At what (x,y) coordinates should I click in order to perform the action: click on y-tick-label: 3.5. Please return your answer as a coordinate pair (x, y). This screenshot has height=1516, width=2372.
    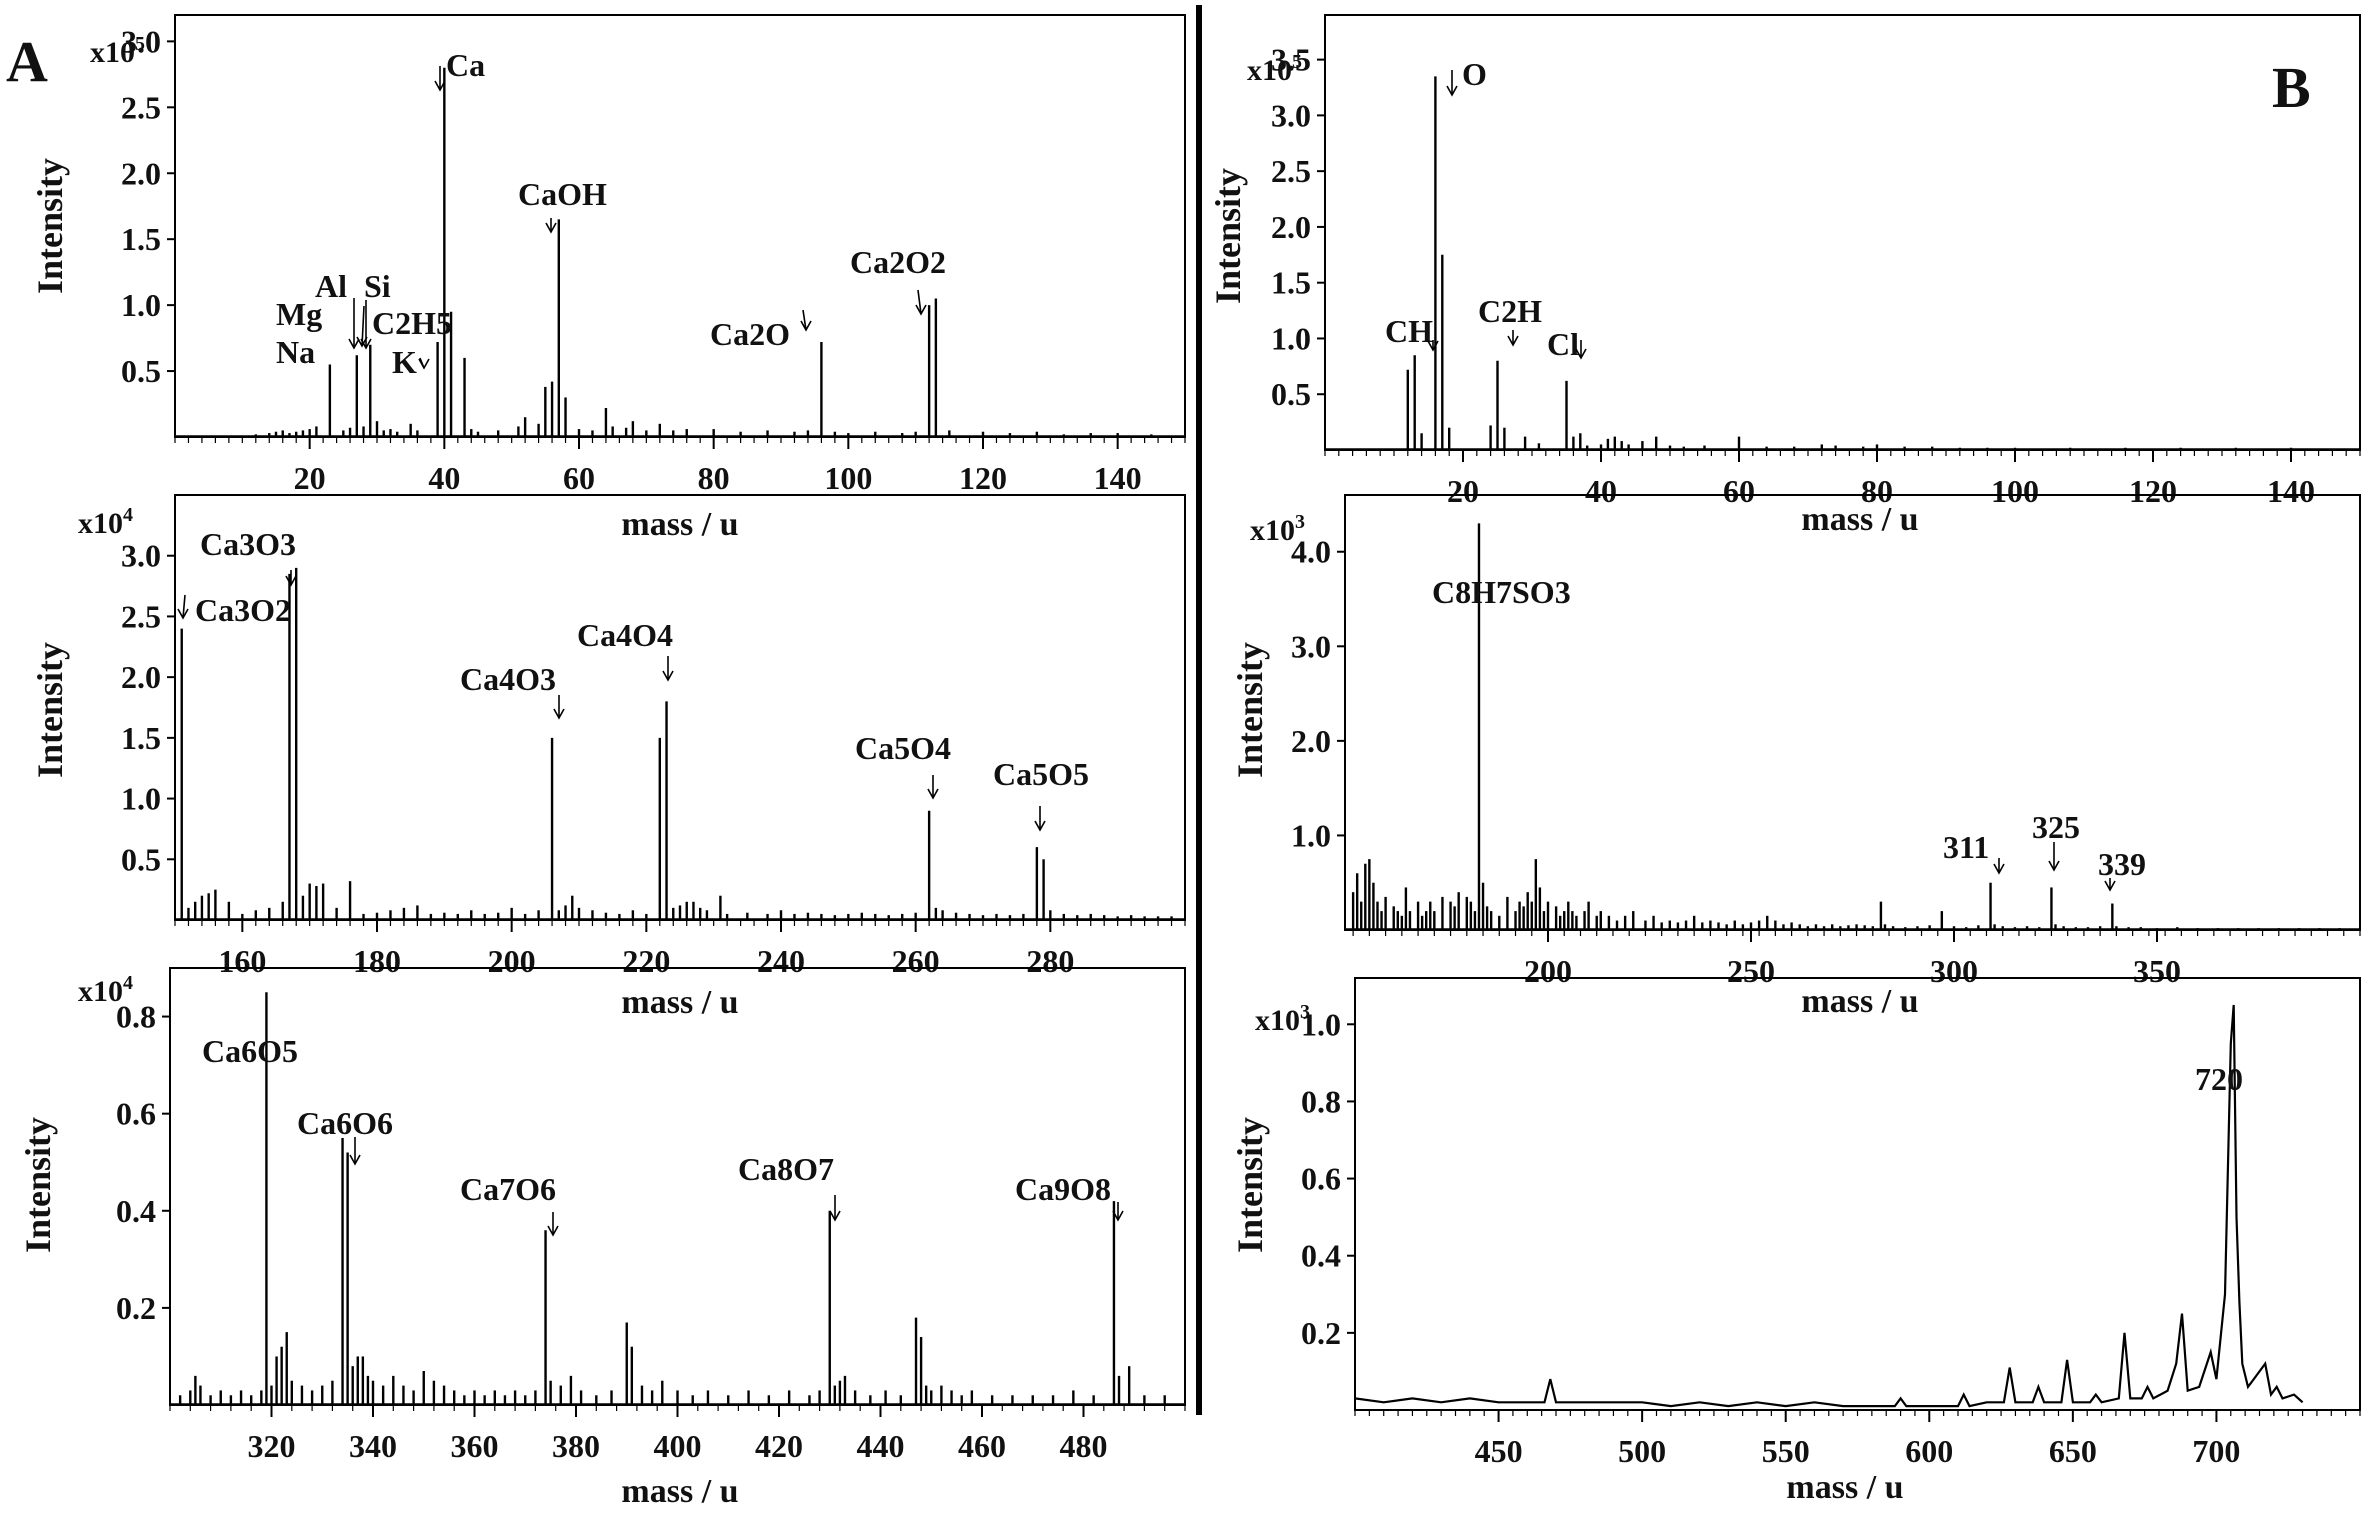
    Looking at the image, I should click on (1291, 60).